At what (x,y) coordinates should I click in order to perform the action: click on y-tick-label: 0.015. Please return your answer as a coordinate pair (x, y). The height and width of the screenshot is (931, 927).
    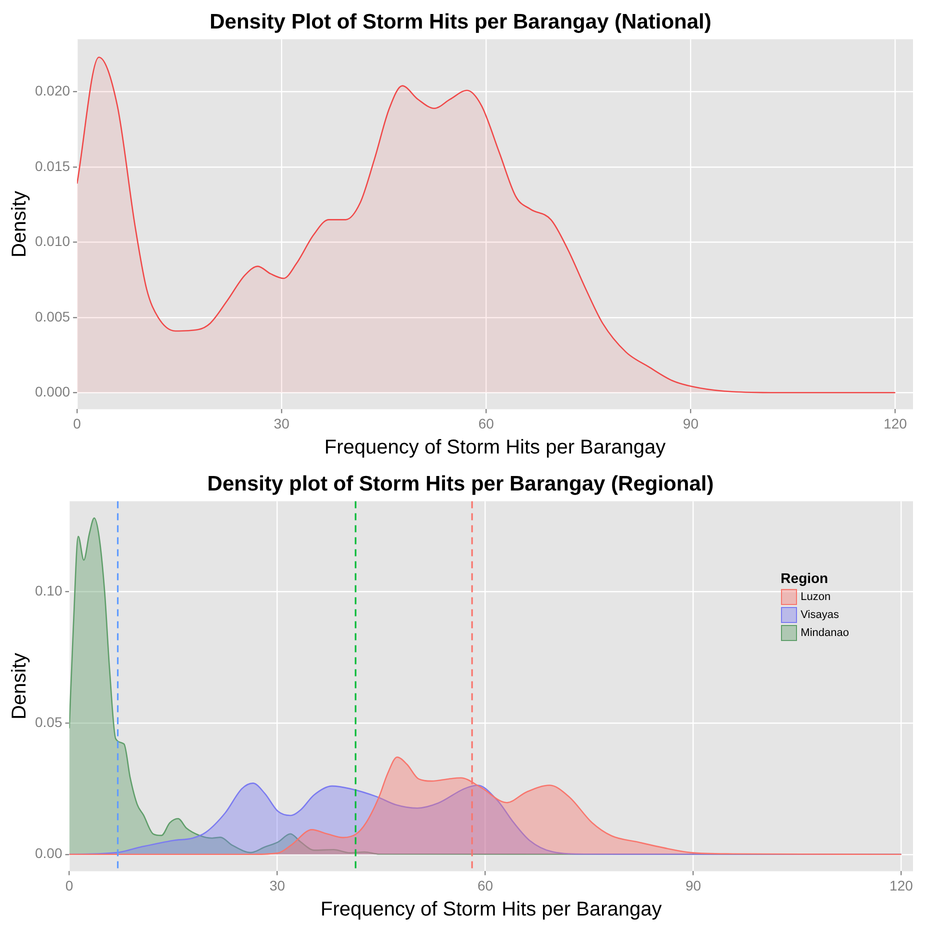
    Looking at the image, I should click on (52, 166).